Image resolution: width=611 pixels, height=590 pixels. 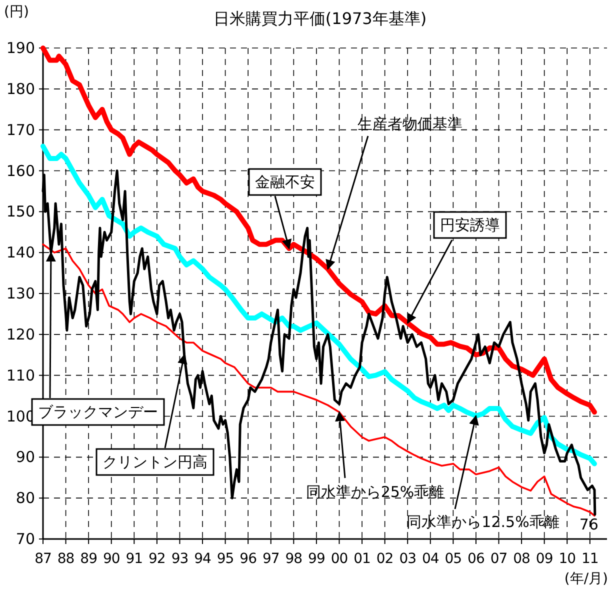 I want to click on x-tick-label: 91, so click(x=134, y=559).